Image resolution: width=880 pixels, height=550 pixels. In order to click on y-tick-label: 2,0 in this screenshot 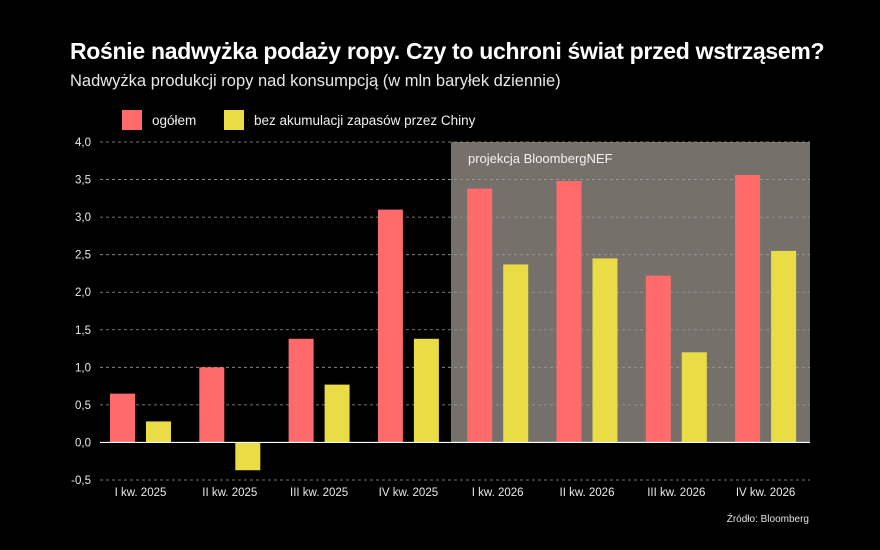, I will do `click(83, 293)`.